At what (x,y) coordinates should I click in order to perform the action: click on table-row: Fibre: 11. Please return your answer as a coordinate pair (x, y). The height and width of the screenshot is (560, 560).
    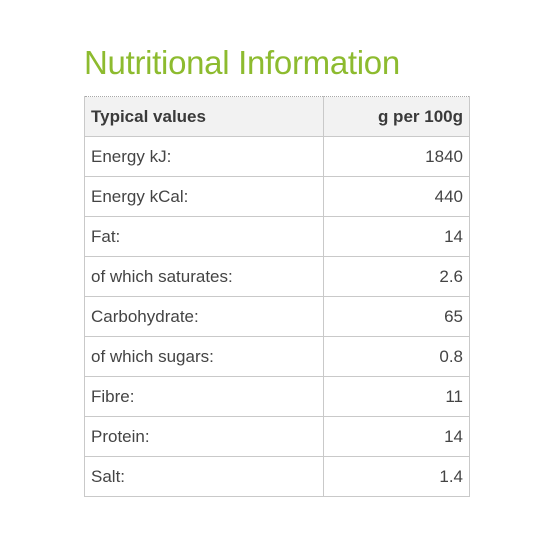
    Looking at the image, I should click on (277, 396).